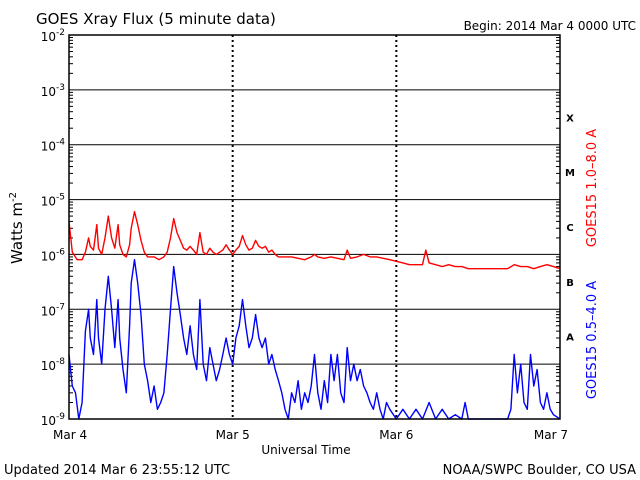  I want to click on updated-label: Updated 2014 Mar 6 23:55:12 UTC, so click(117, 470).